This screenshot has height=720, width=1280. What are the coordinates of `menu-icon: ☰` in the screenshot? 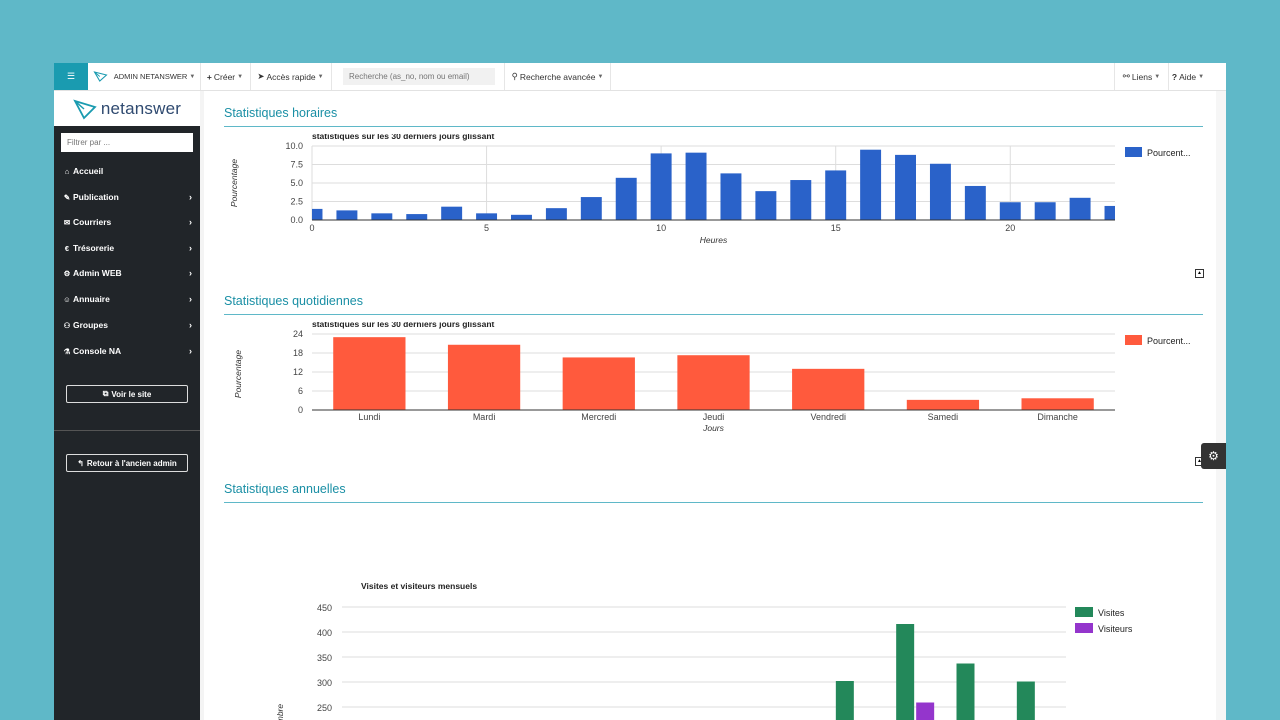 It's located at (71, 76).